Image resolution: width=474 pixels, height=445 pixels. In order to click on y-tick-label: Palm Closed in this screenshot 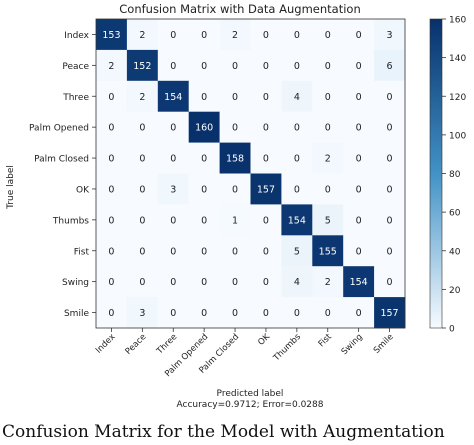, I will do `click(61, 160)`.